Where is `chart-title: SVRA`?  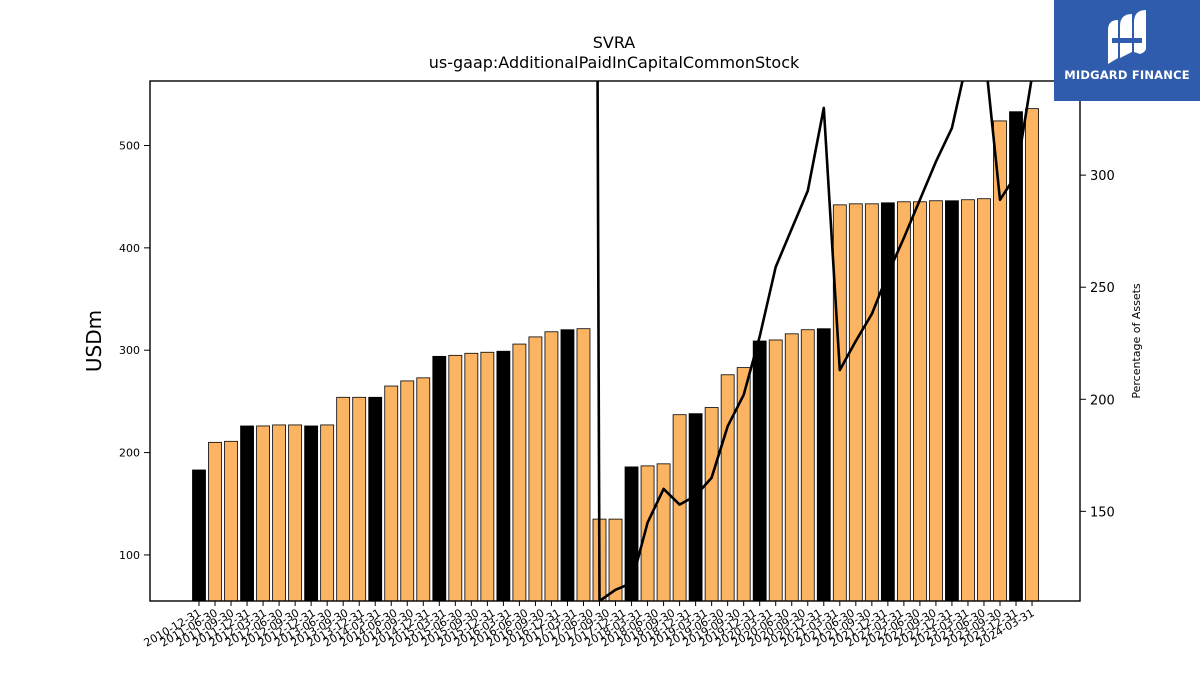
chart-title: SVRA is located at coordinates (614, 42).